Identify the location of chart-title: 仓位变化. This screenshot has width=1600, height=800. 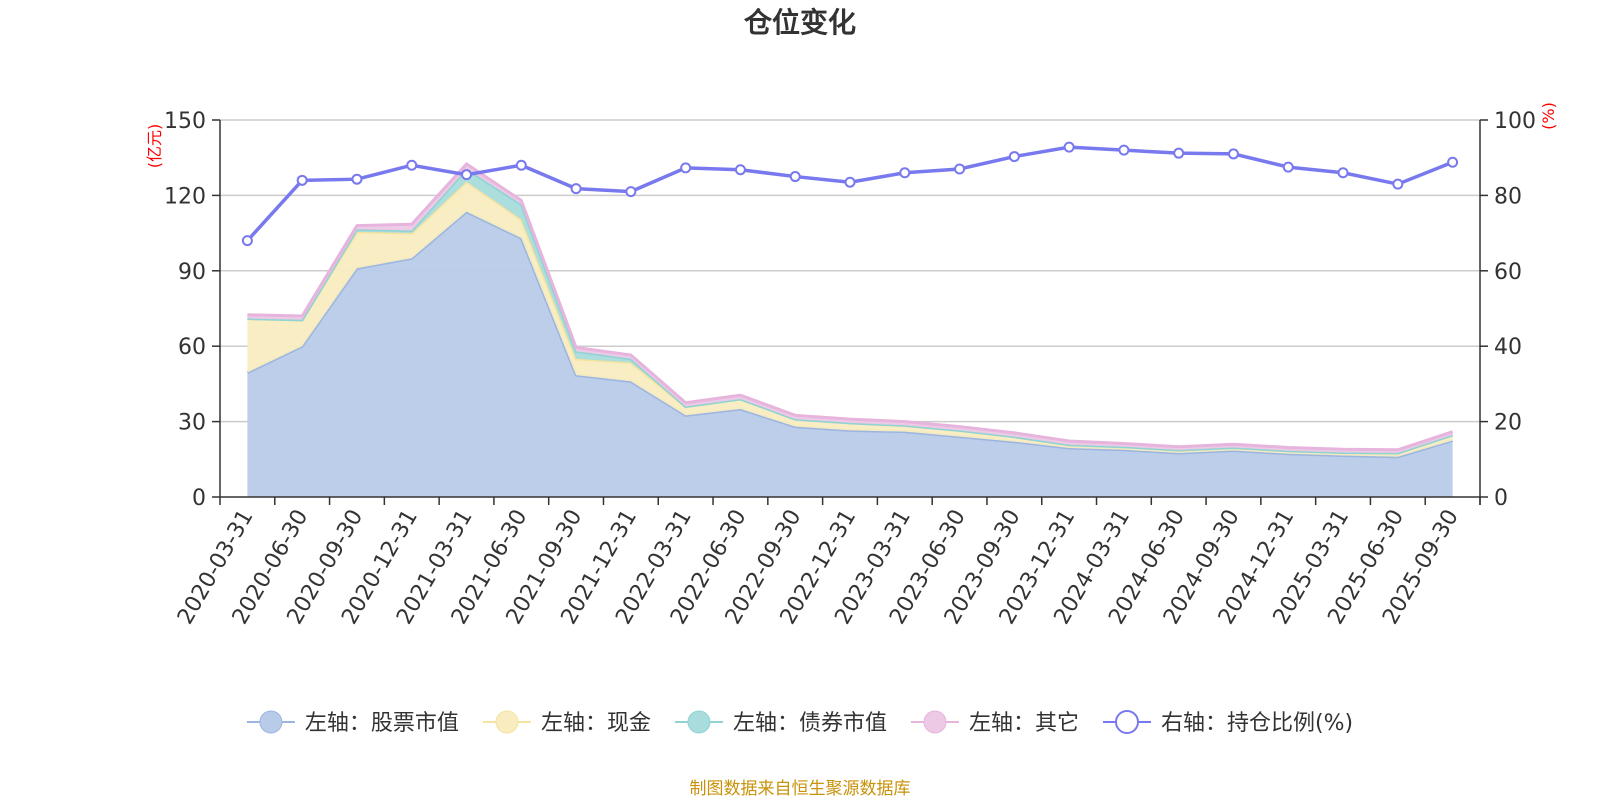
(800, 22).